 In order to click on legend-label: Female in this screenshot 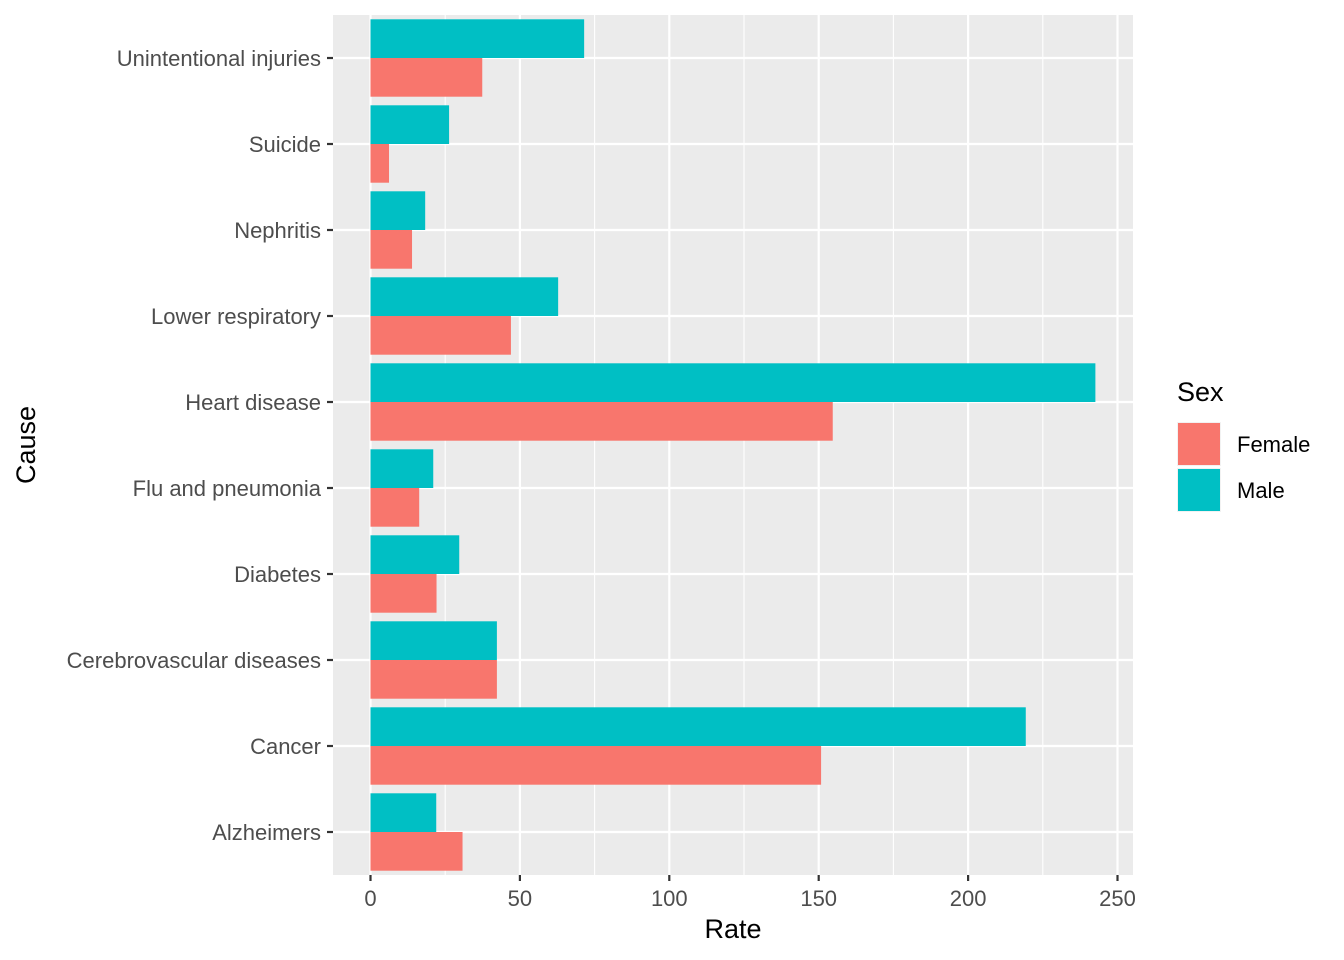, I will do `click(1273, 444)`.